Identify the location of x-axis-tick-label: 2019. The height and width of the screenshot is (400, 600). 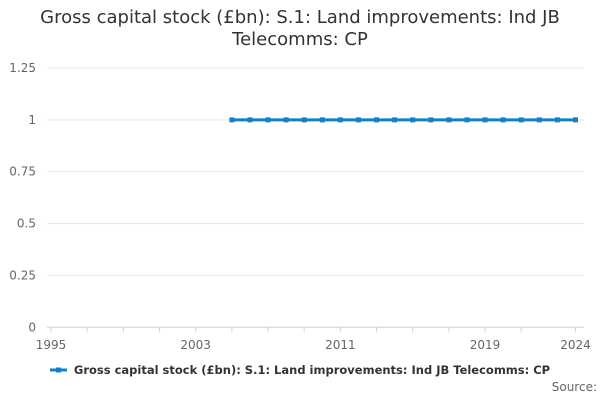
(485, 345).